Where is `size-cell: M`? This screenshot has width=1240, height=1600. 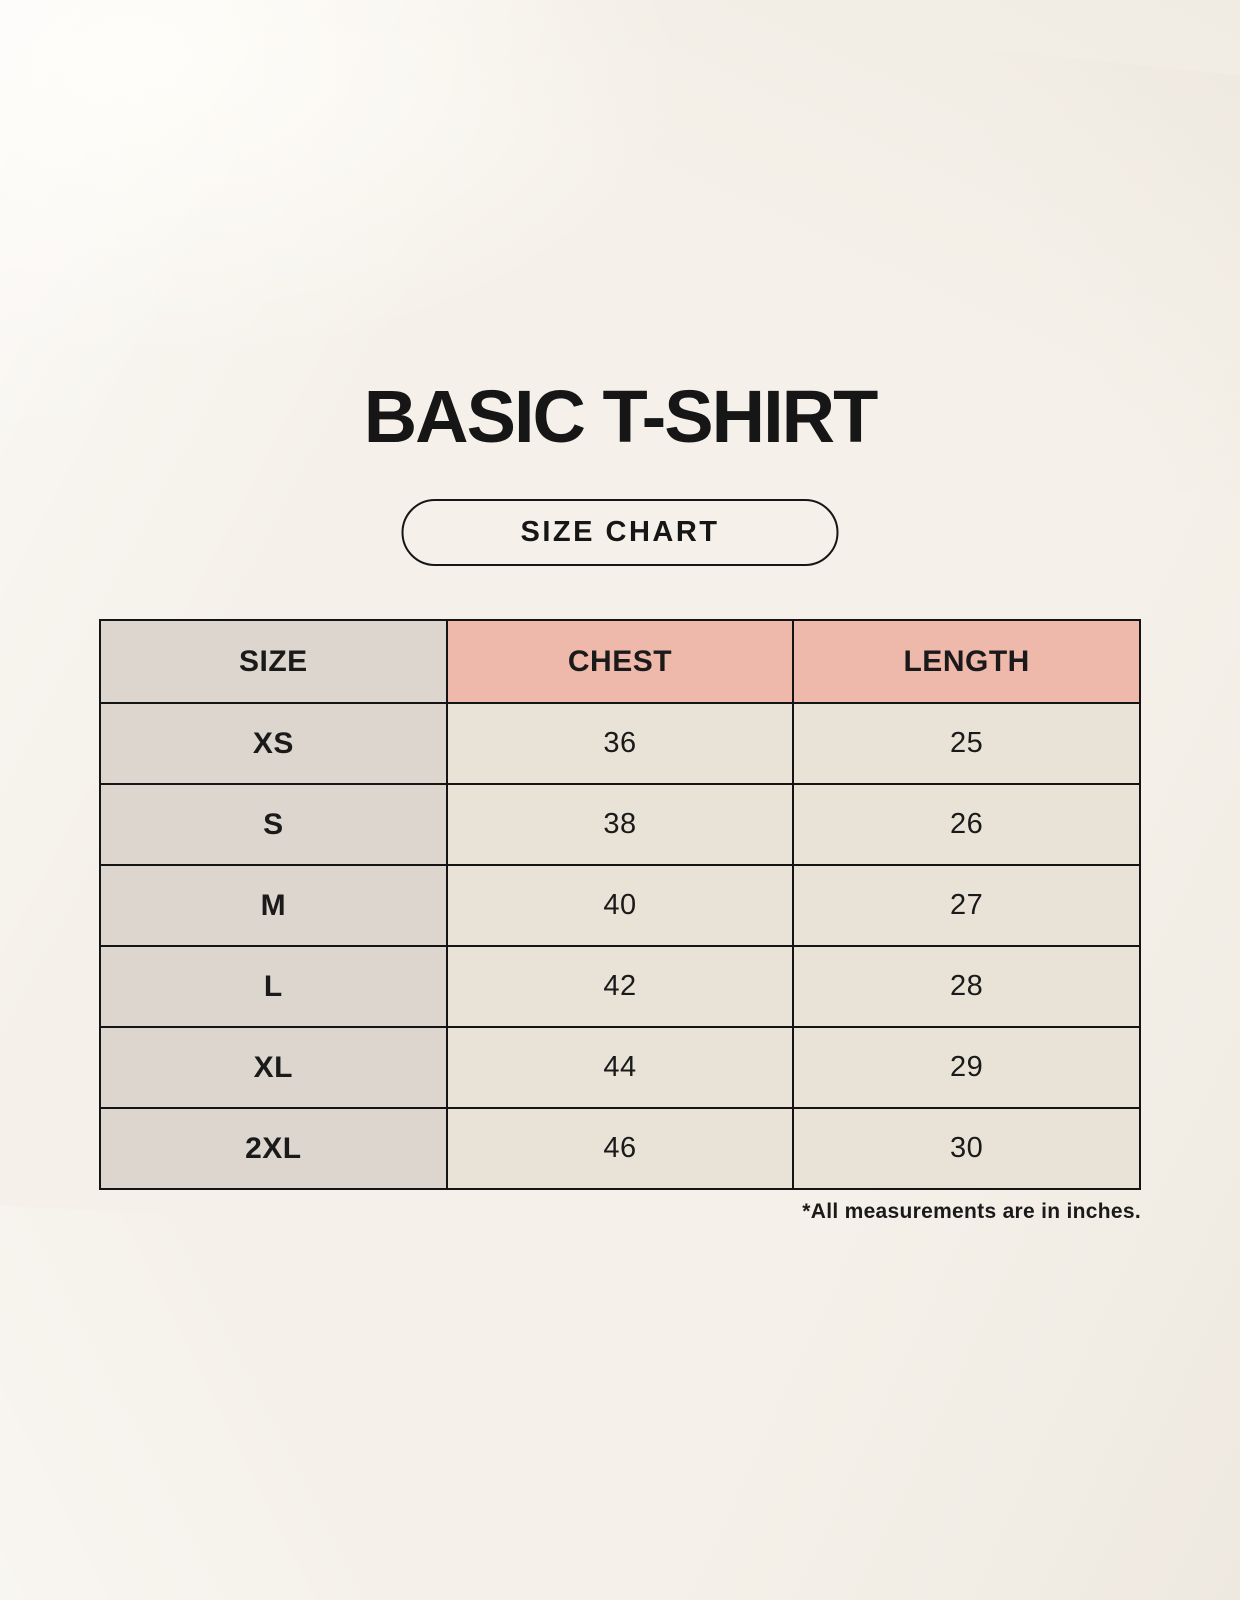 size-cell: M is located at coordinates (273, 905).